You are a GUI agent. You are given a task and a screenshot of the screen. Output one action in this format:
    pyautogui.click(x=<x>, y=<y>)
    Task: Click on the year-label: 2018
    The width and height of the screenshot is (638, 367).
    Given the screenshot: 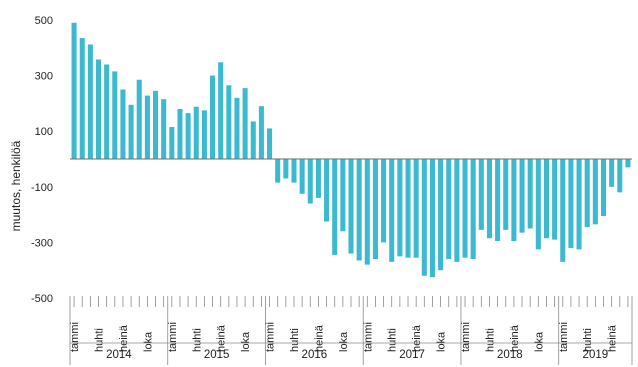 What is the action you would take?
    pyautogui.click(x=510, y=355)
    